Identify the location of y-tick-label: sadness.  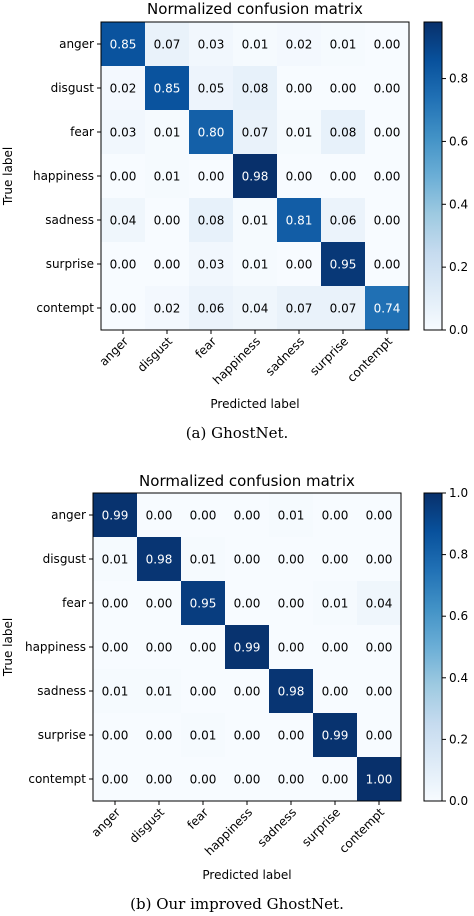
(69, 220).